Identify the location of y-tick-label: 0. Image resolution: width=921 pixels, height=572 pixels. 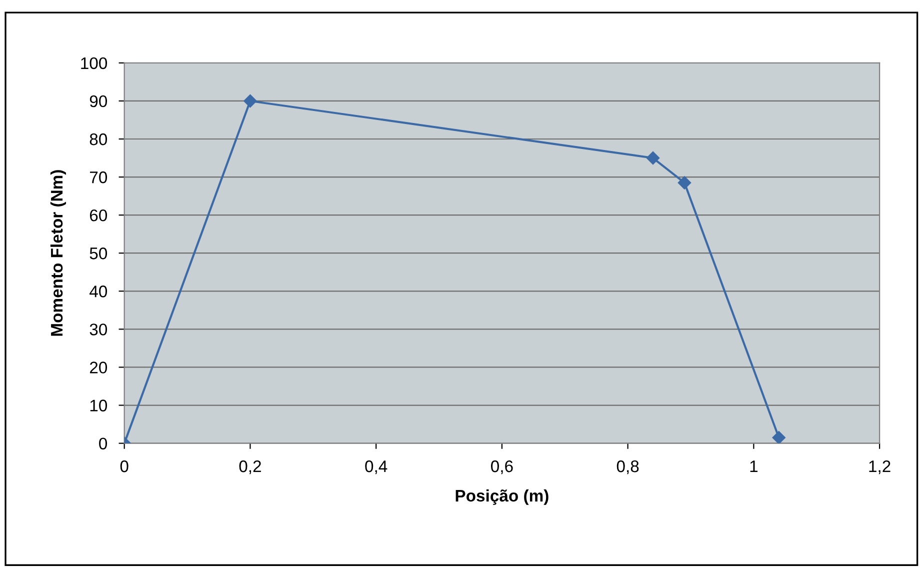
(103, 444).